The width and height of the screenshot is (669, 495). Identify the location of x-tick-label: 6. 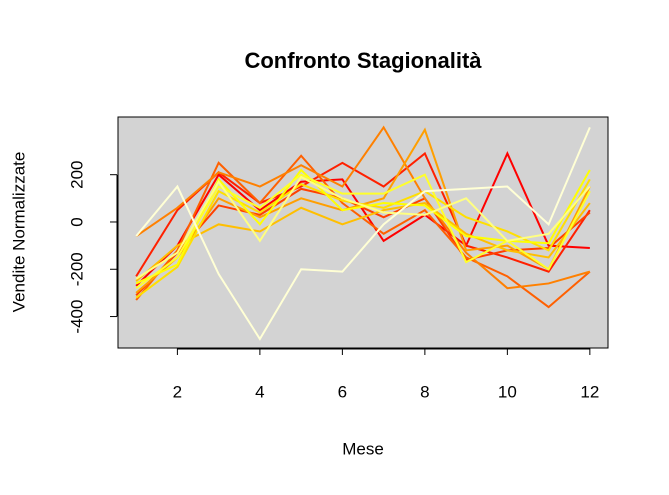
(342, 391).